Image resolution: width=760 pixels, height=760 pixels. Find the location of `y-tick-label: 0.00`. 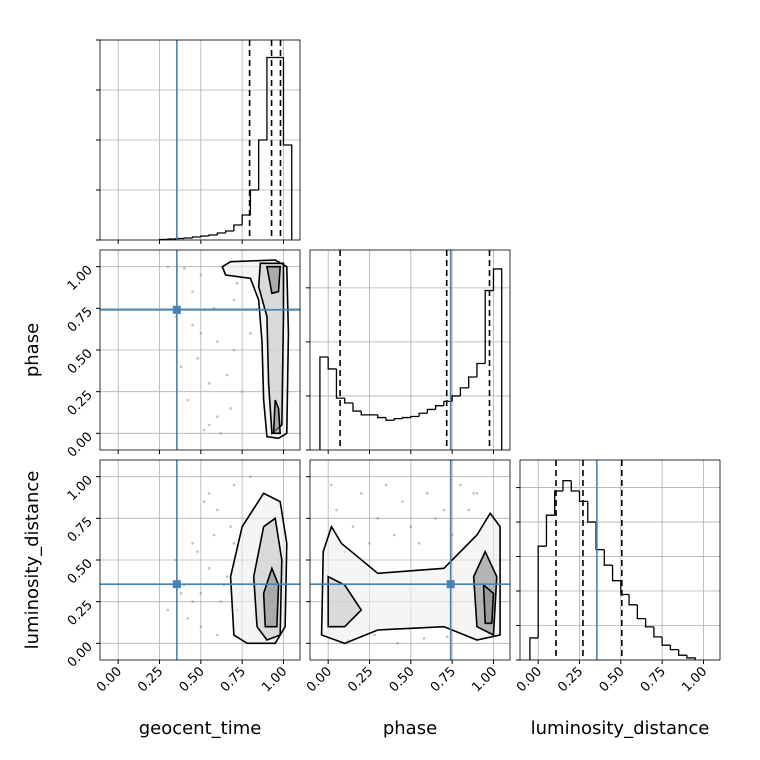

y-tick-label: 0.00 is located at coordinates (80, 445).